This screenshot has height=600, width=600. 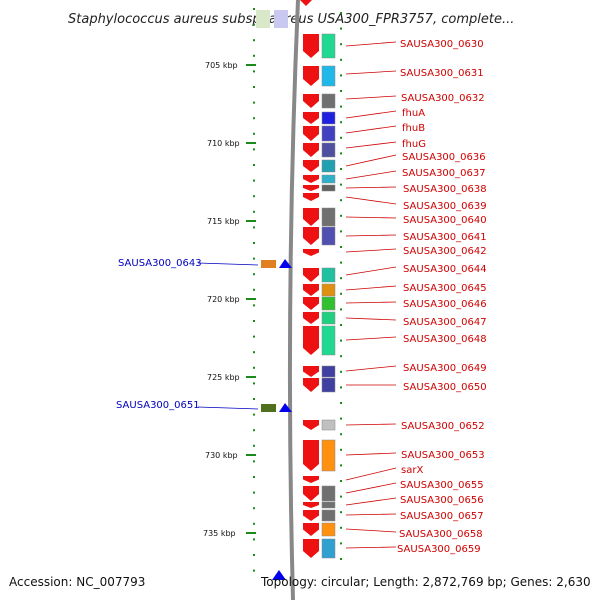 I want to click on forward-gene-label: SAUSA300_0651, so click(x=158, y=405).